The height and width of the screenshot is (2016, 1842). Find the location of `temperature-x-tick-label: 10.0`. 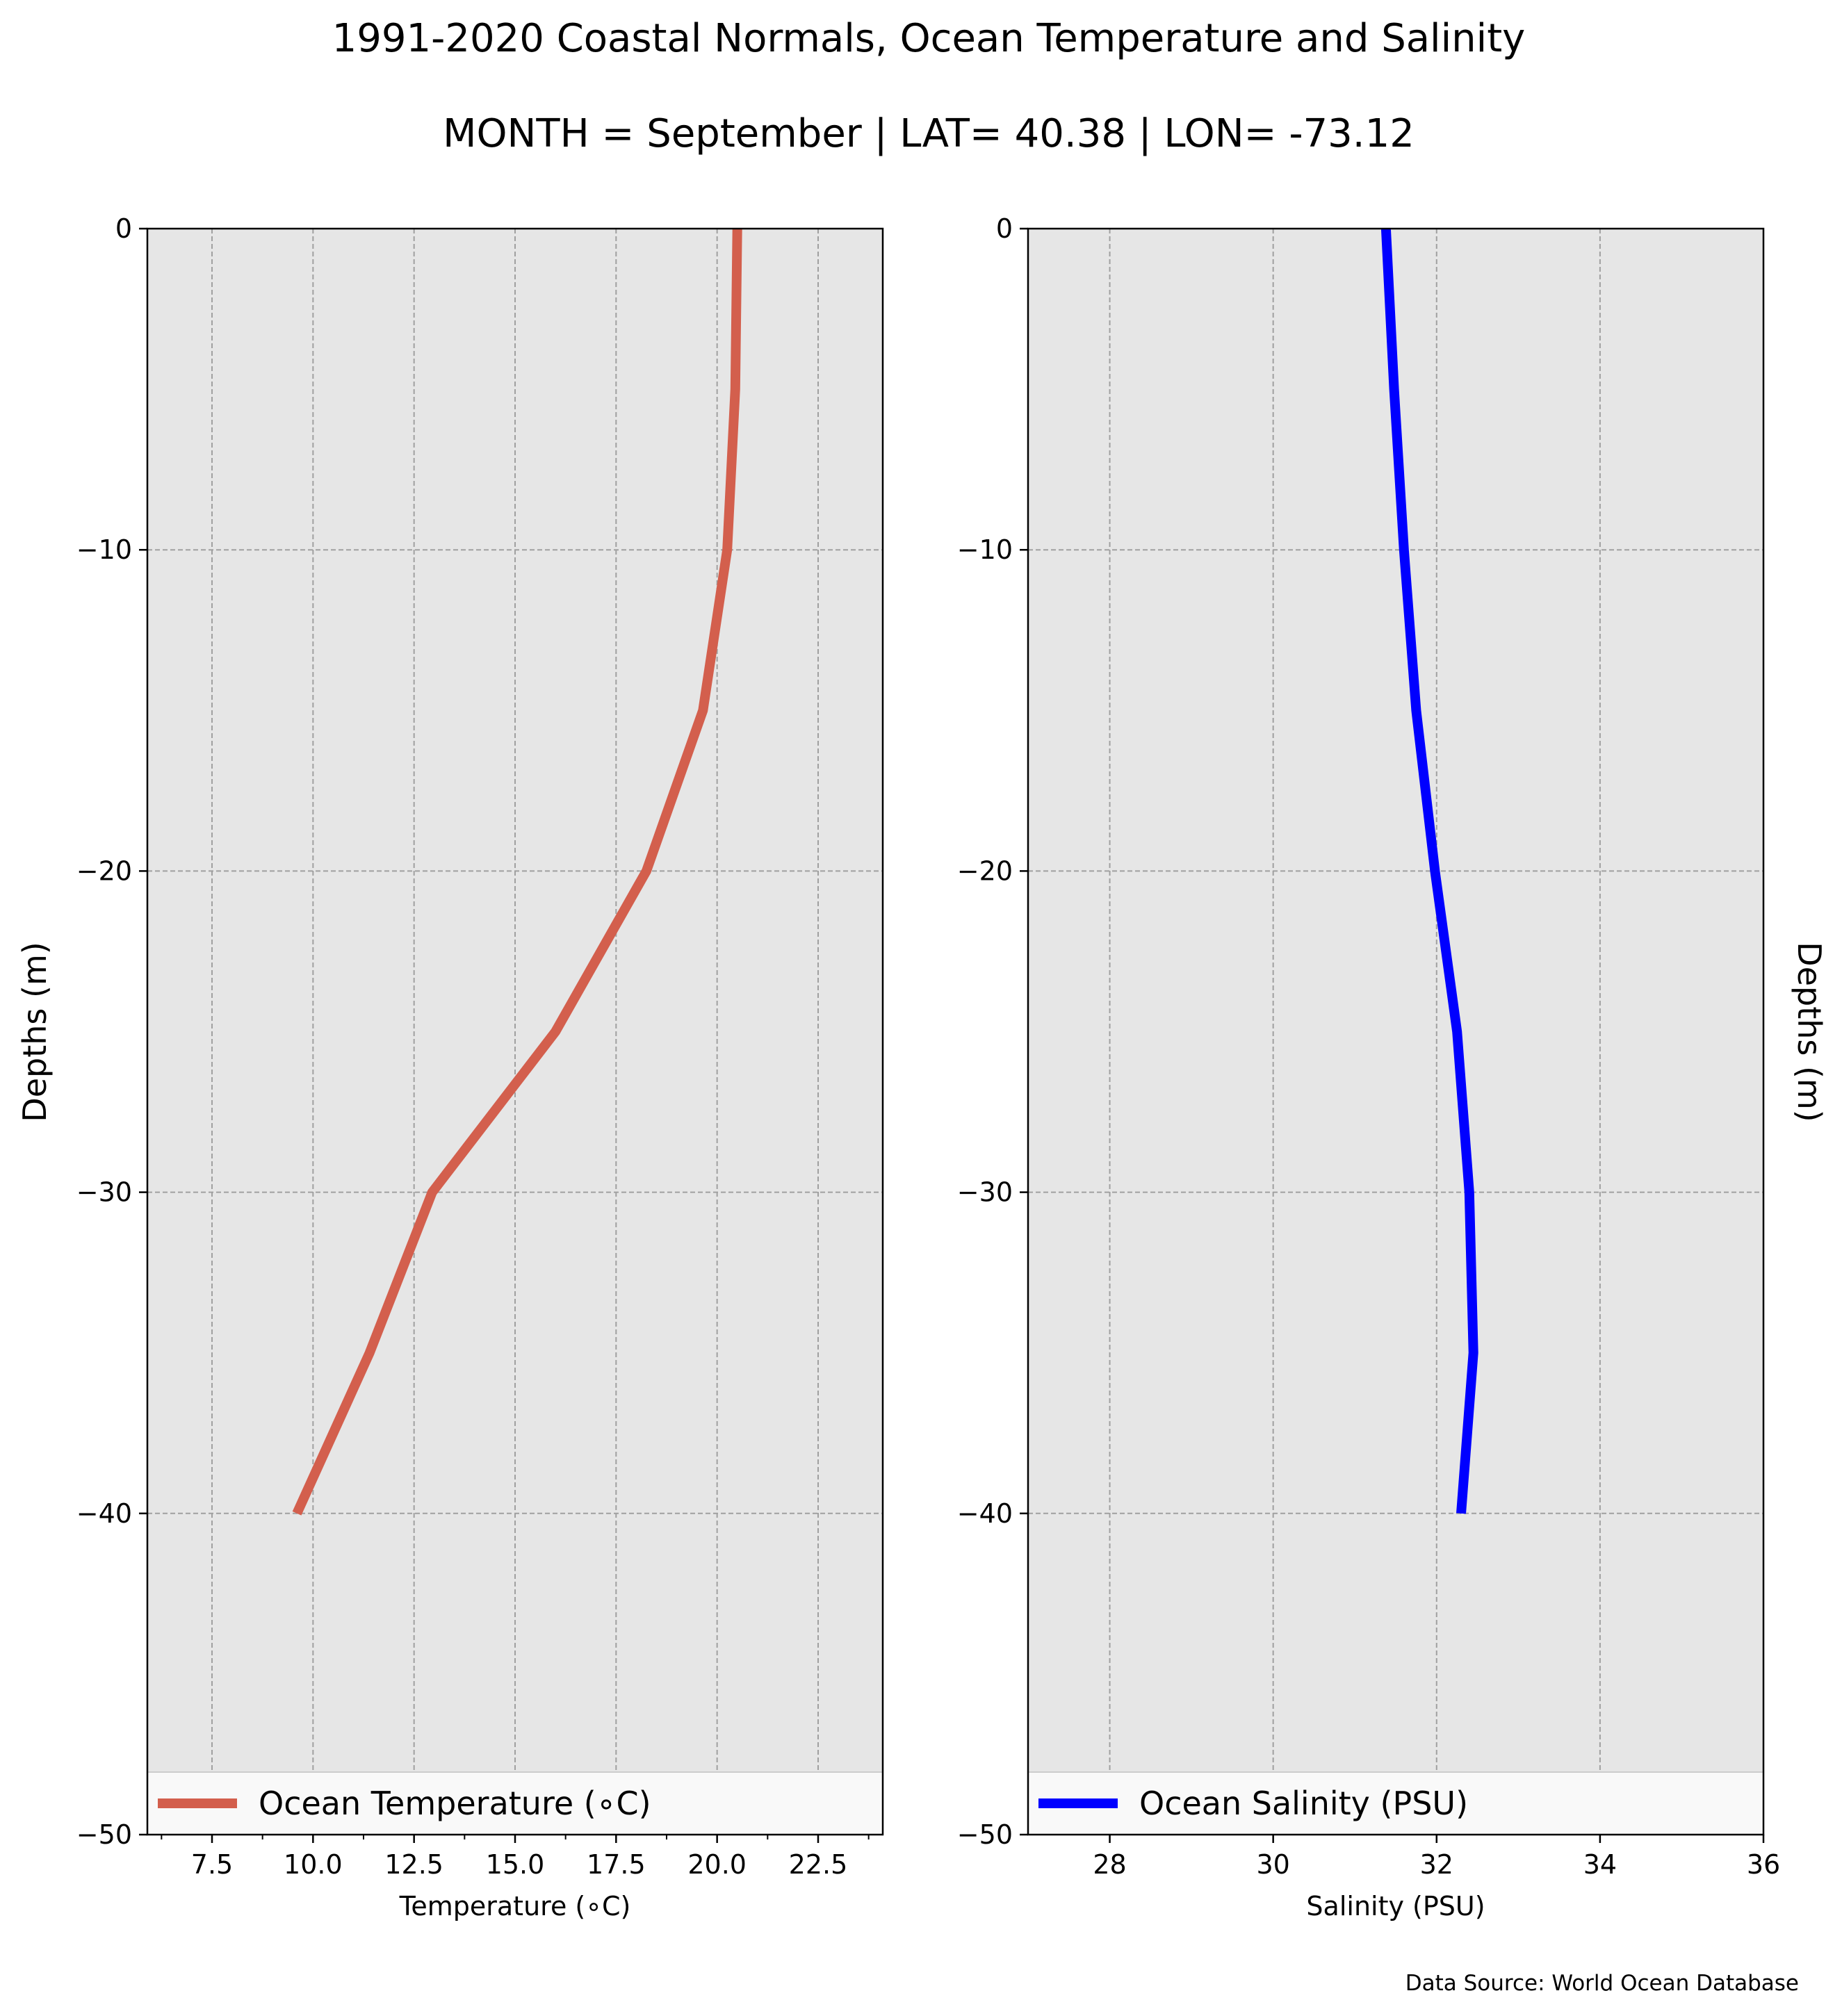

temperature-x-tick-label: 10.0 is located at coordinates (314, 1865).